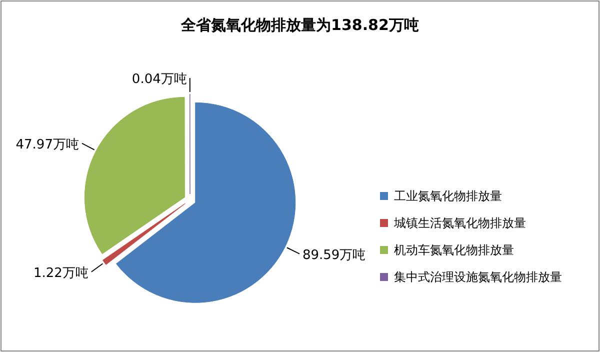  Describe the element at coordinates (60, 273) in the screenshot. I see `data-label: 1.22万吨` at that location.